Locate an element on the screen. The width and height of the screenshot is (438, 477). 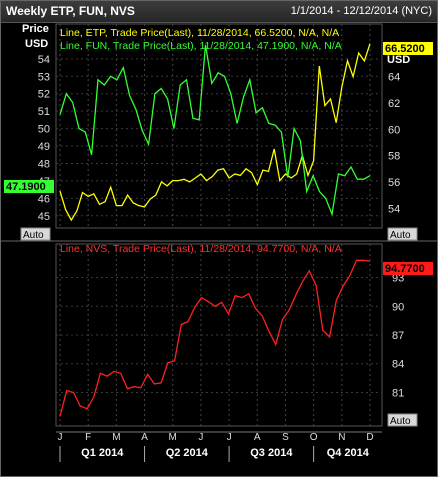
quarter-label: Q4 2014 is located at coordinates (348, 453).